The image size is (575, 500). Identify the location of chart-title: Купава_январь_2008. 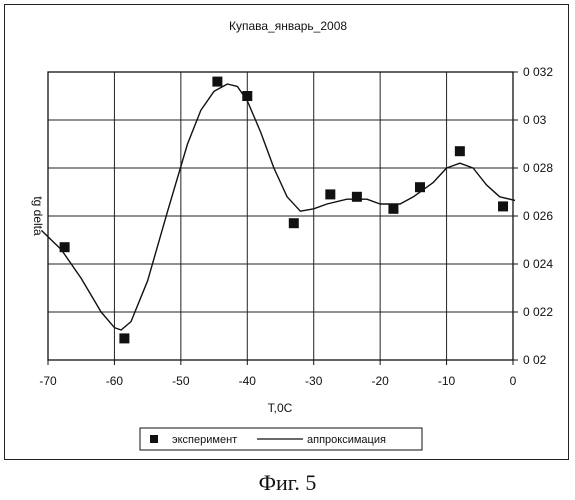
(288, 26).